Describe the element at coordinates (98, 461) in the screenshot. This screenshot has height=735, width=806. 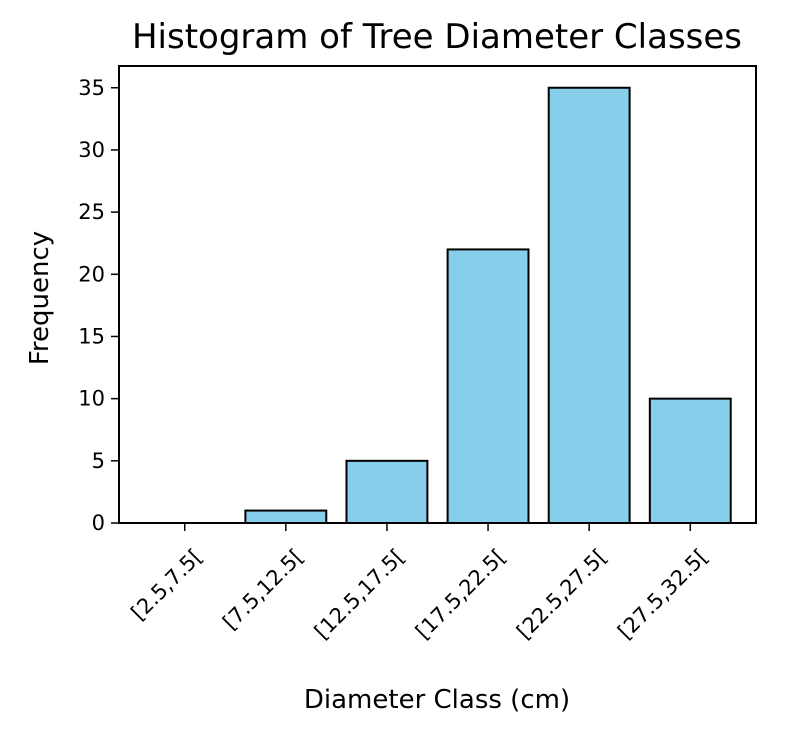
I see `y-tick-label: 5` at that location.